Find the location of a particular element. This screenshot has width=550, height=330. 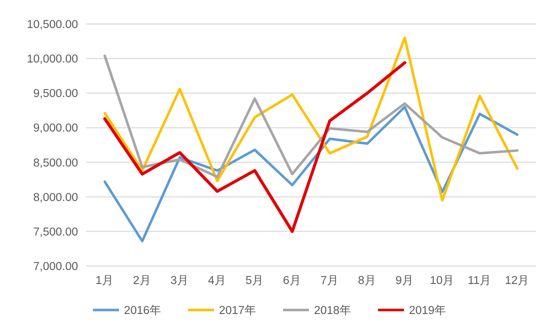

y-tick-label: 9,500.00 is located at coordinates (55, 94).